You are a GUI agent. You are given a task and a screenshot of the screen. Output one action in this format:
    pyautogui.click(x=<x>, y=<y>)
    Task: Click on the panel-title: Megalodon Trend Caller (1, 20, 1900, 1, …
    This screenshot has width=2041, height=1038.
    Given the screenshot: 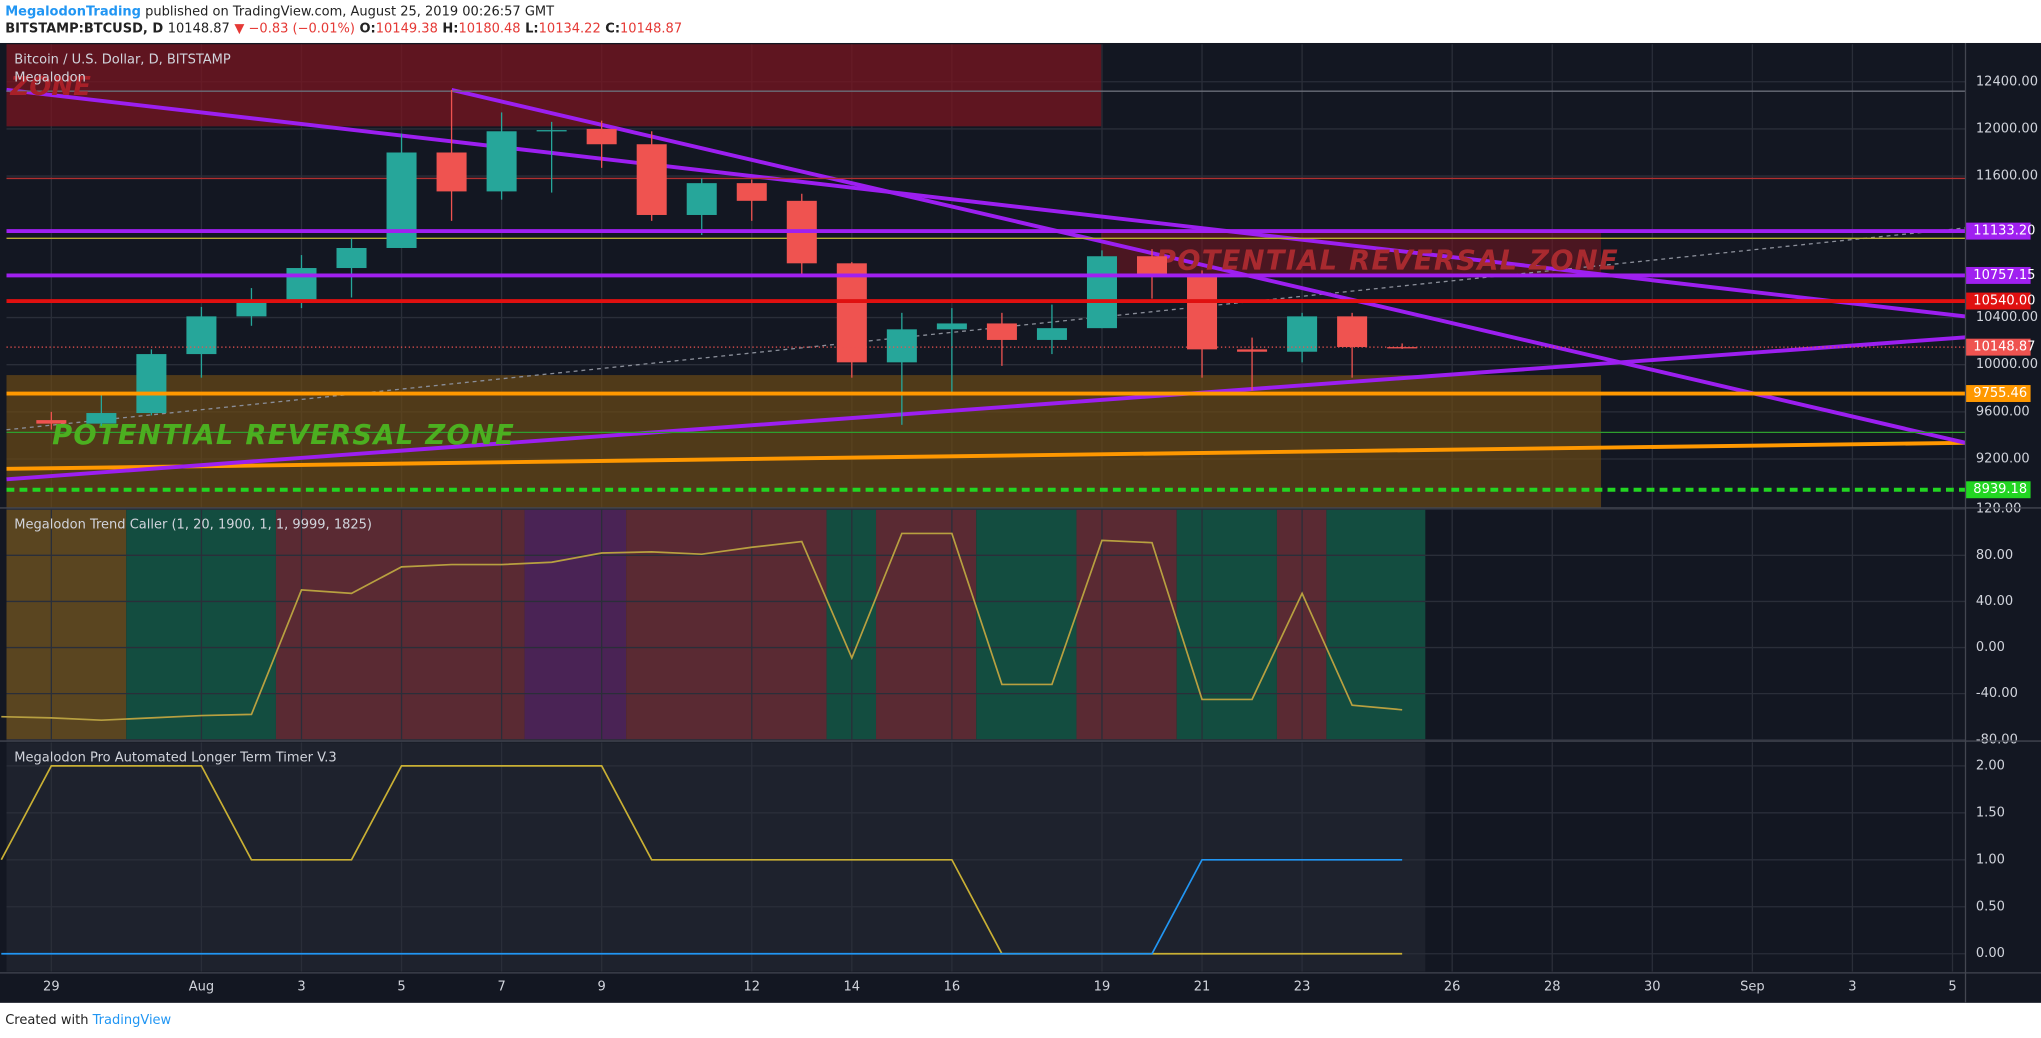 What is the action you would take?
    pyautogui.click(x=193, y=524)
    